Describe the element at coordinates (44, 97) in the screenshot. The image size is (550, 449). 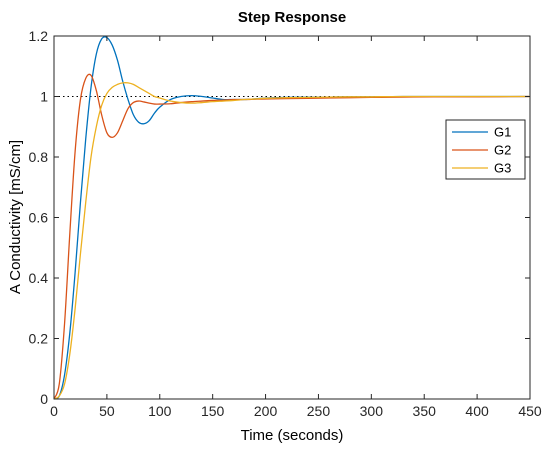
I see `y-tick-label: 1` at that location.